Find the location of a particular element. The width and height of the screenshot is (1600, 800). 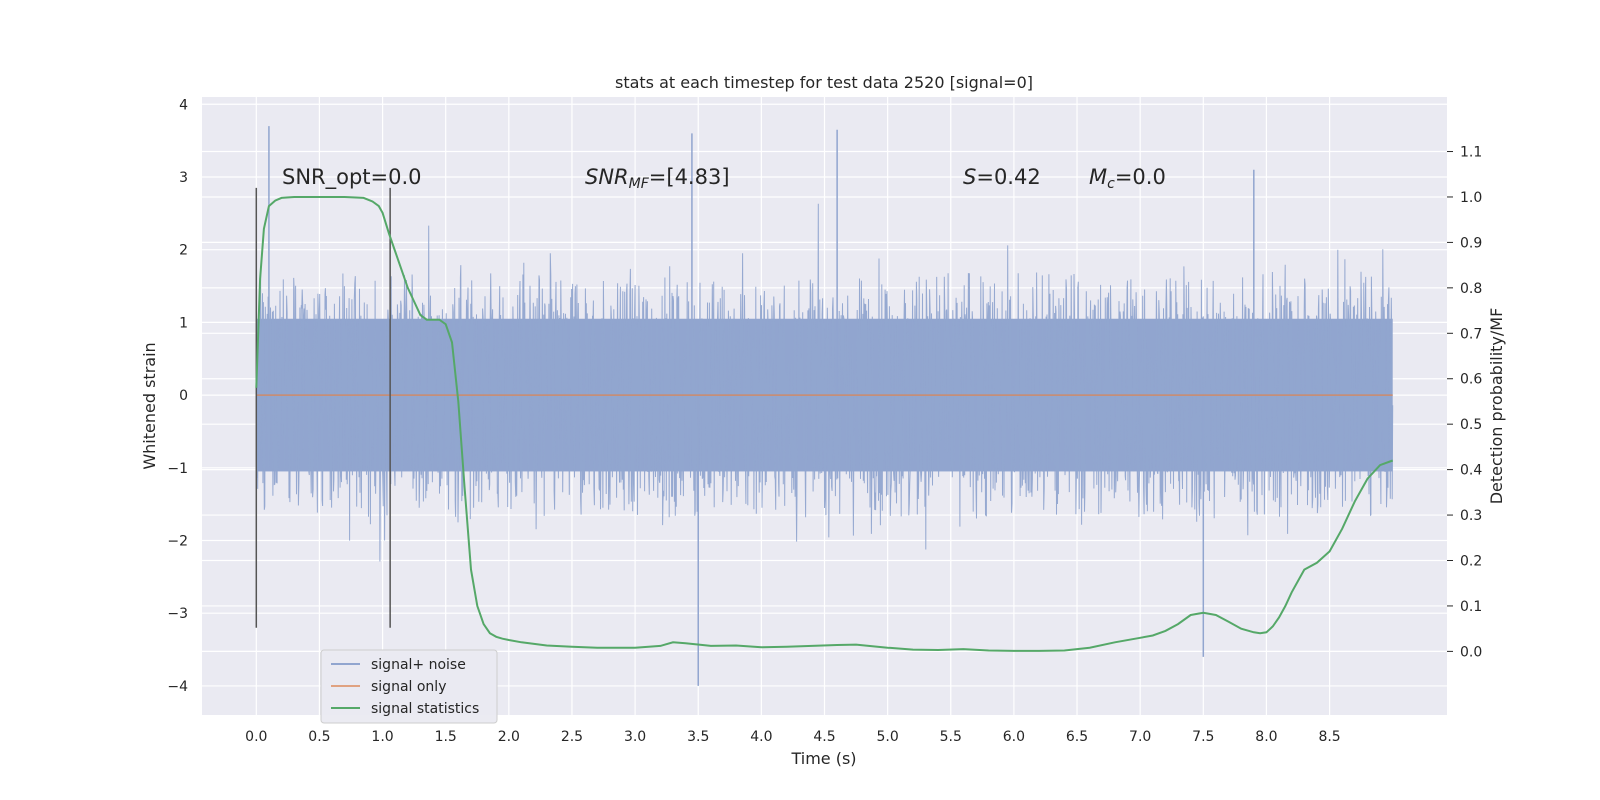

annotation-s: S=0.42 is located at coordinates (1002, 177).